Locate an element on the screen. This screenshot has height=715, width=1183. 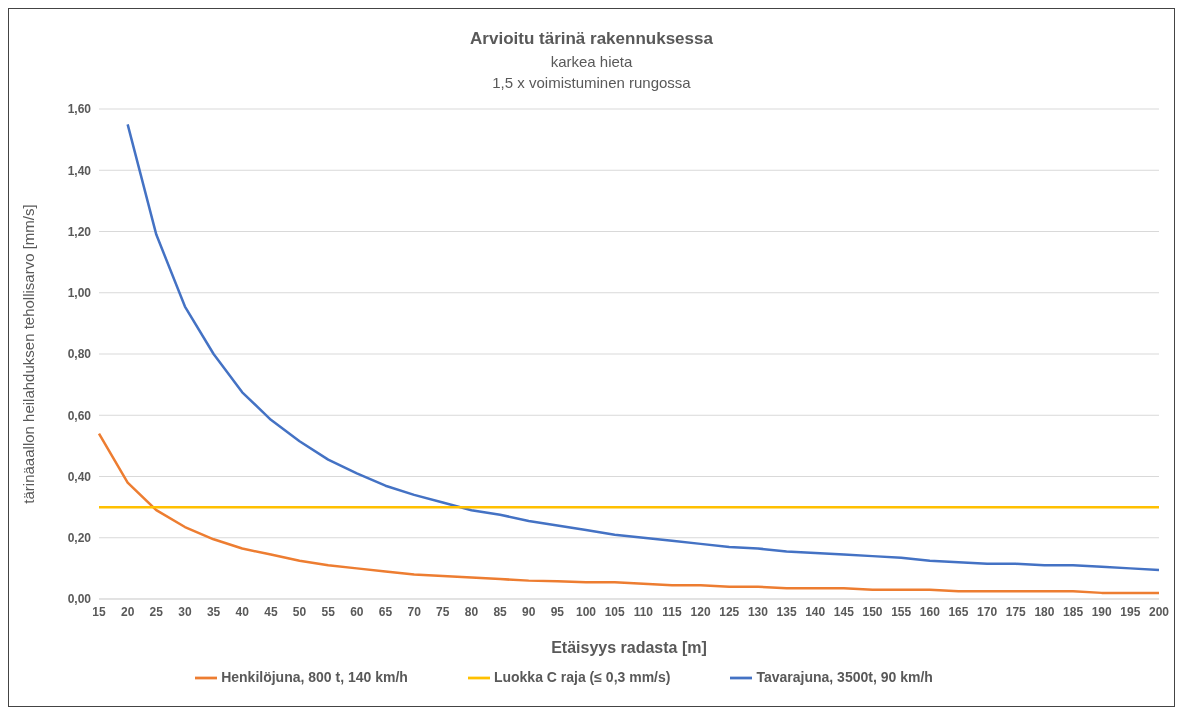
x-tick-label: 15 is located at coordinates (99, 611).